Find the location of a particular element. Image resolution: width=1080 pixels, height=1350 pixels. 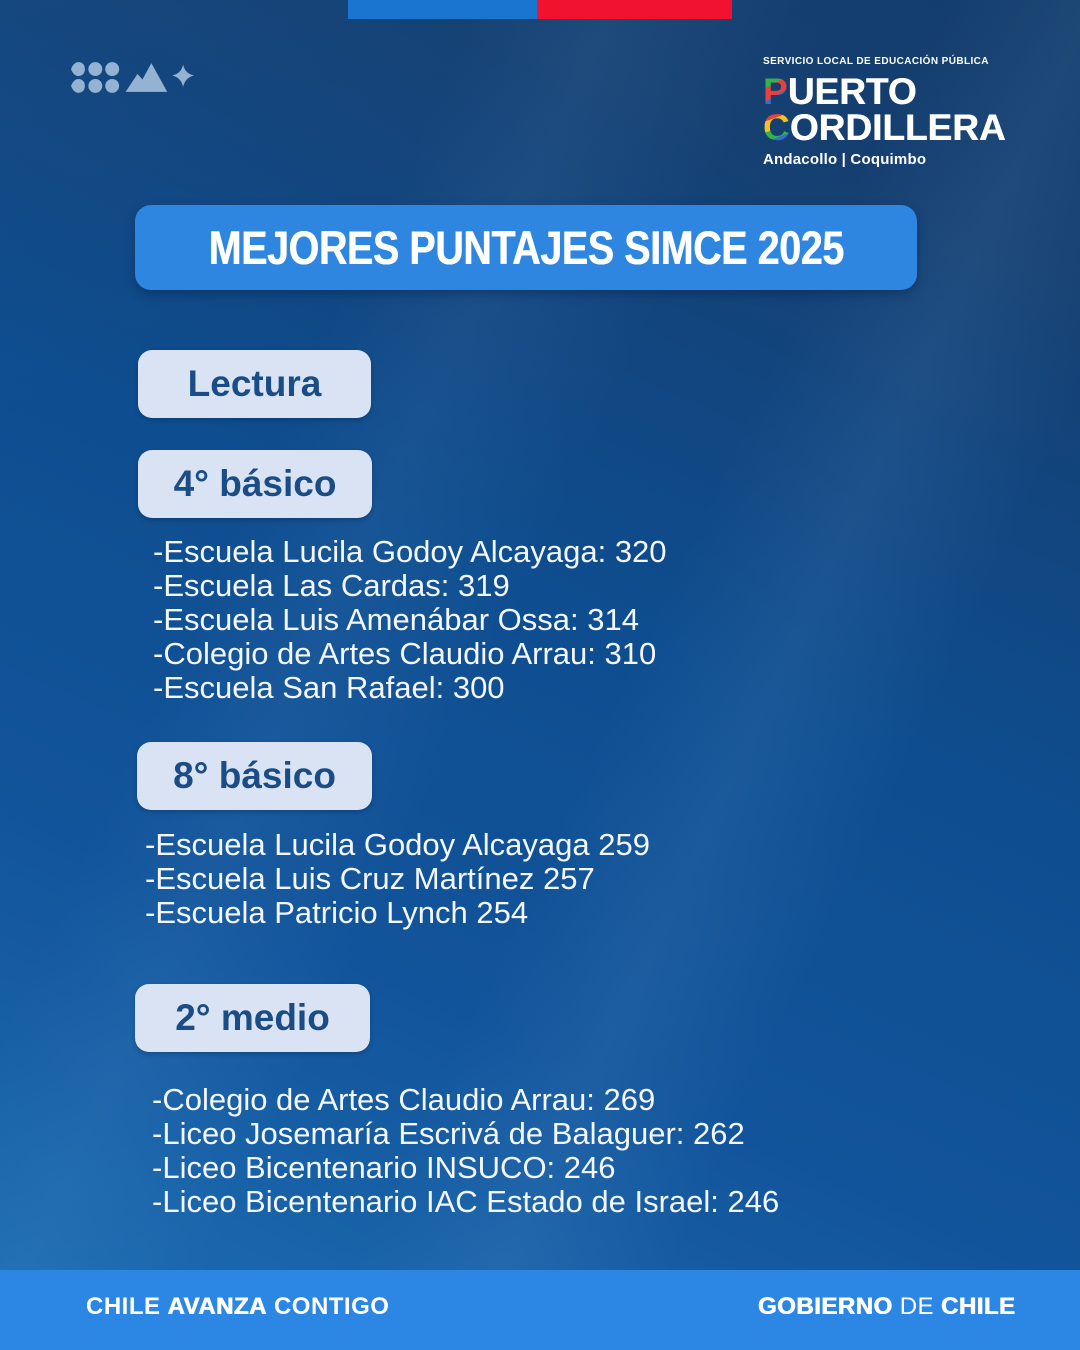

brand-name-line1: PUERTO is located at coordinates (884, 91).